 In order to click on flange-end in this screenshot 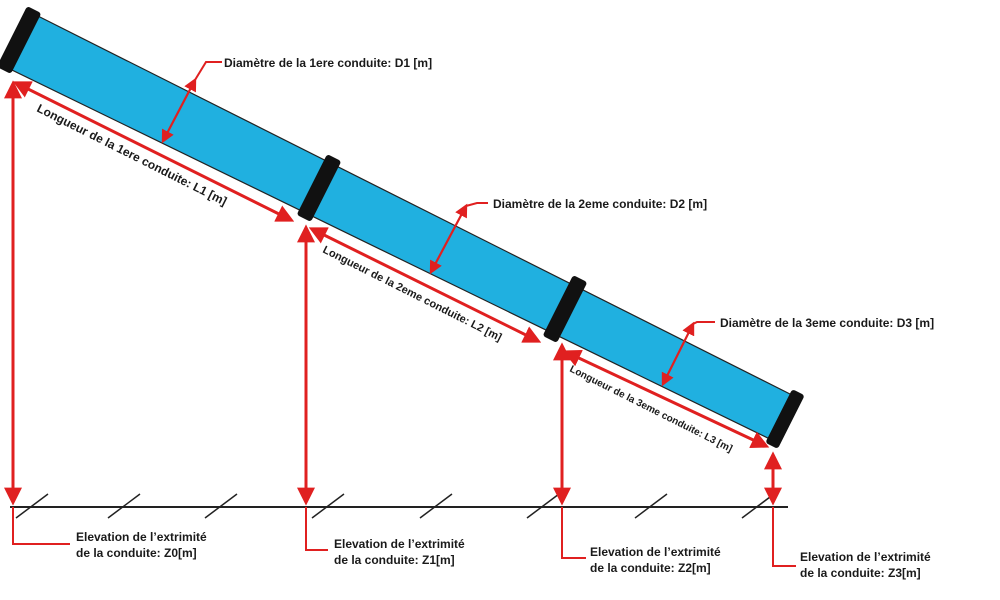, I will do `click(785, 419)`.